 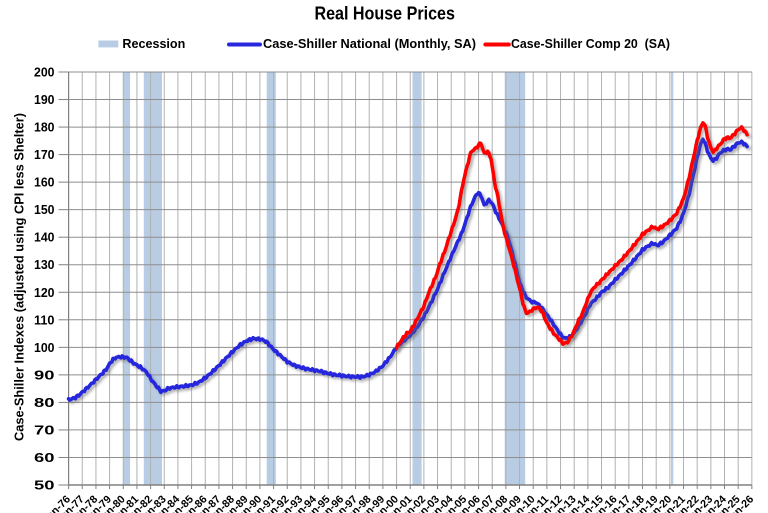 What do you see at coordinates (44, 293) in the screenshot?
I see `svg-text: 120` at bounding box center [44, 293].